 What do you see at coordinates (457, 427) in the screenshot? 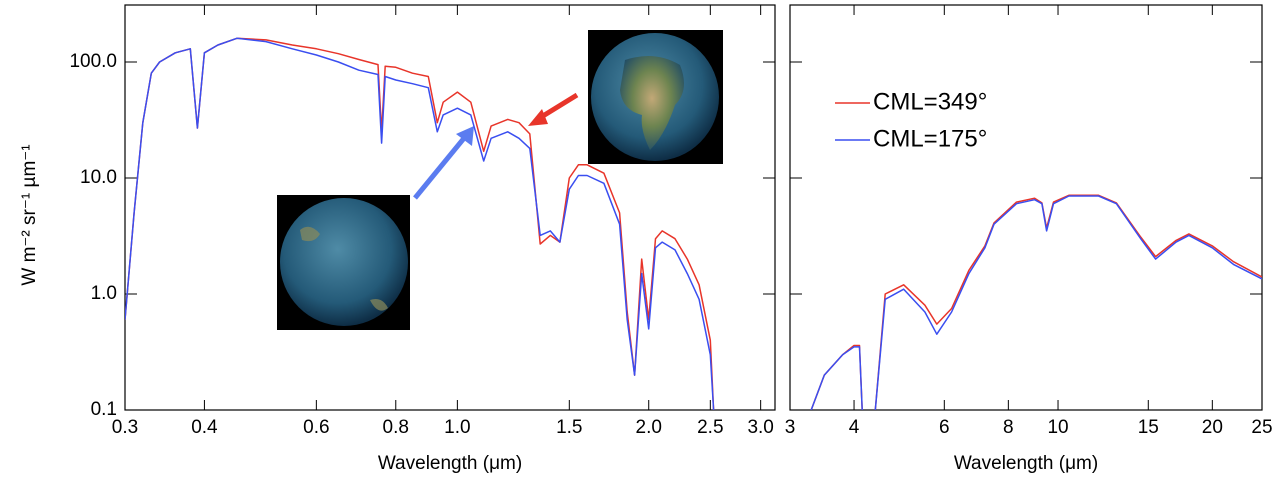
I see `x-tick-label: 1.0` at bounding box center [457, 427].